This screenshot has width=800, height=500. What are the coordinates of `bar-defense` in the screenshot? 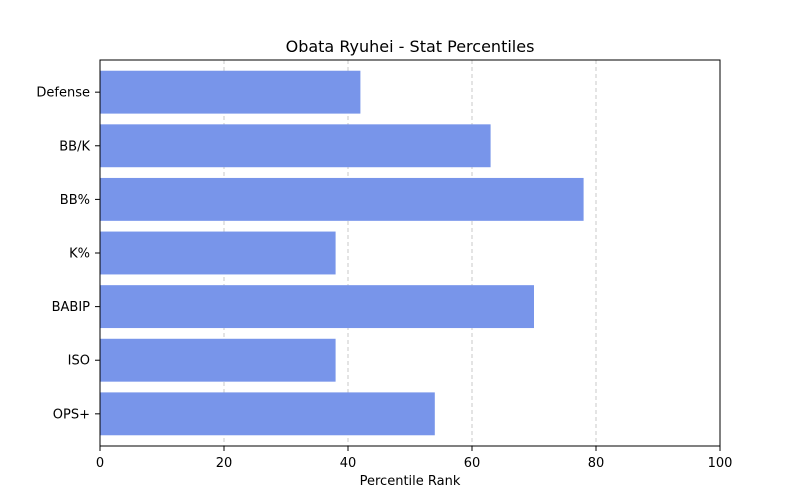 It's located at (230, 92).